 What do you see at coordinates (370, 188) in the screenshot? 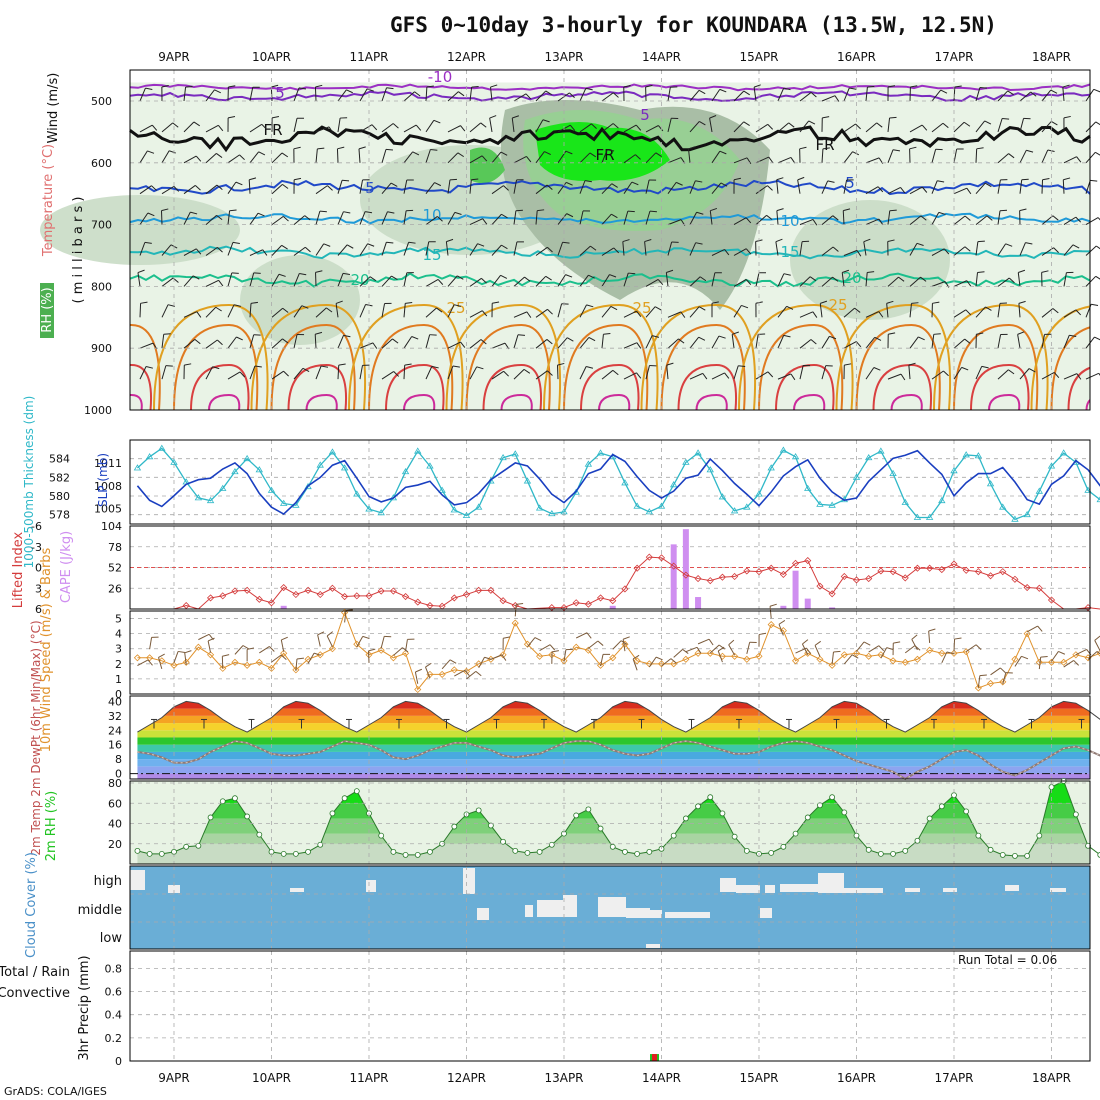
I see `contour-label: 5` at bounding box center [370, 188].